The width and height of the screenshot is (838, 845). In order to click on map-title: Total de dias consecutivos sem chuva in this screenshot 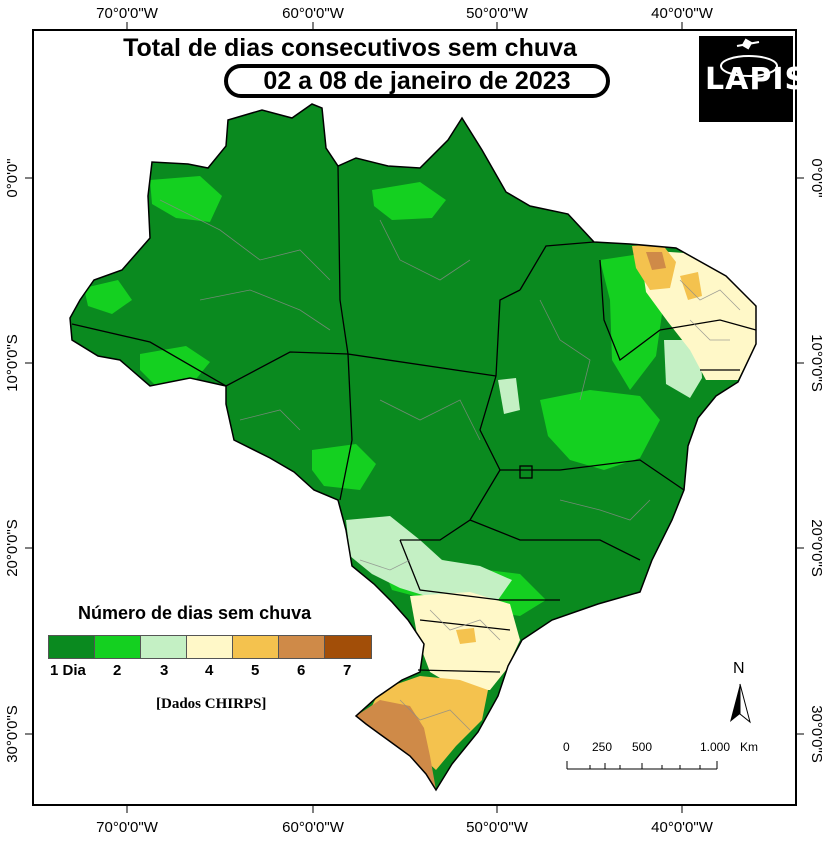, I will do `click(350, 48)`.